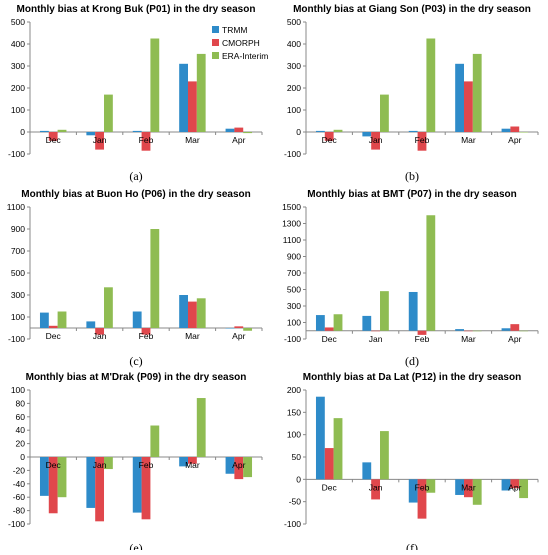 Image resolution: width=548 pixels, height=555 pixels. I want to click on y-tick-label: 400, so click(294, 44).